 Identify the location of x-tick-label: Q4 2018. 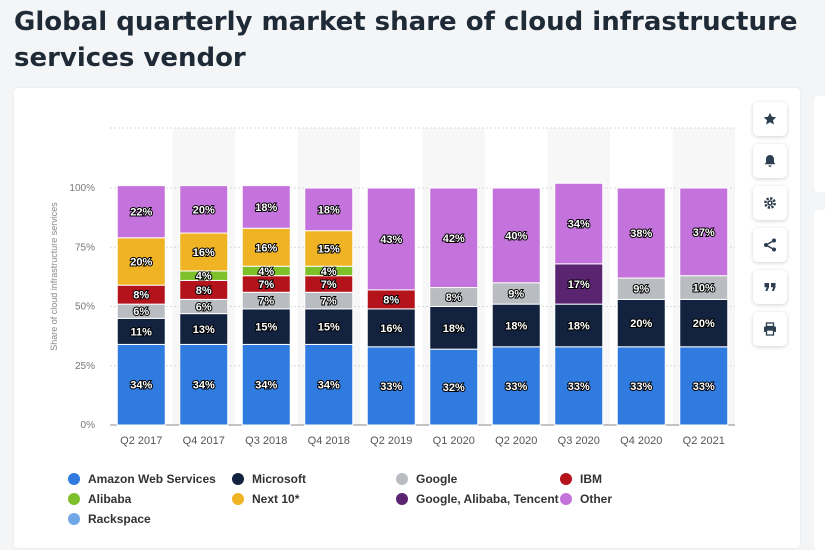
(329, 441).